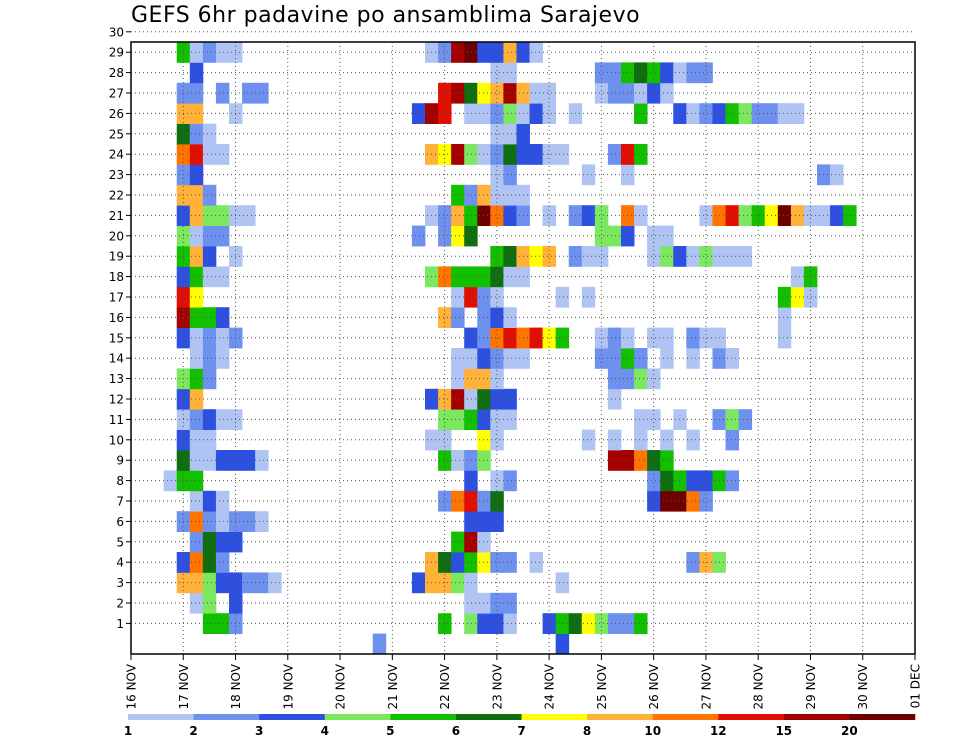  Describe the element at coordinates (116, 114) in the screenshot. I see `y-tick-label: 26` at that location.